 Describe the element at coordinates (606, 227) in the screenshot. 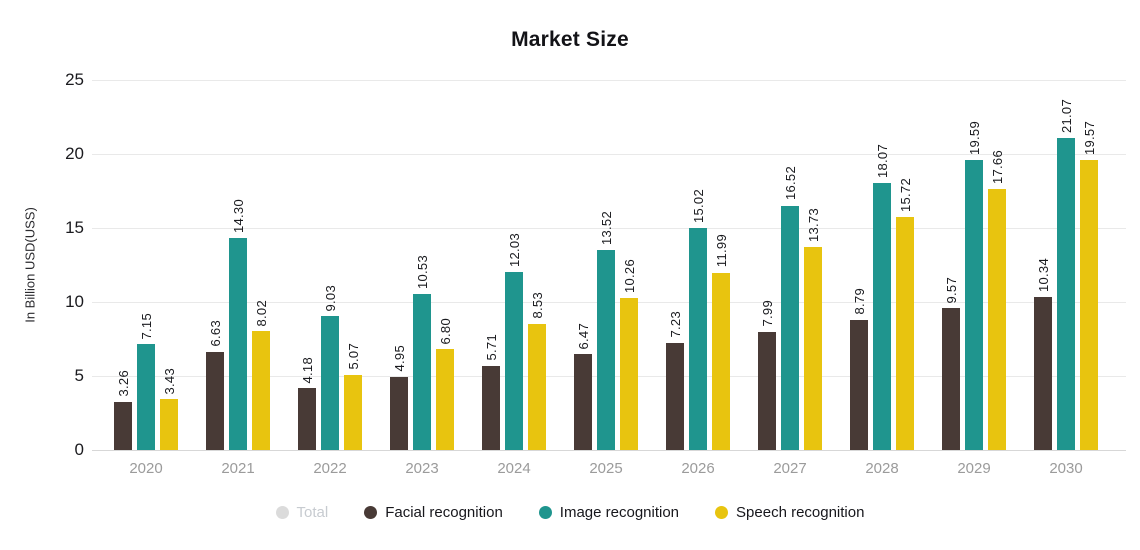

I see `bar-value-label-image-2025: 13.52` at that location.